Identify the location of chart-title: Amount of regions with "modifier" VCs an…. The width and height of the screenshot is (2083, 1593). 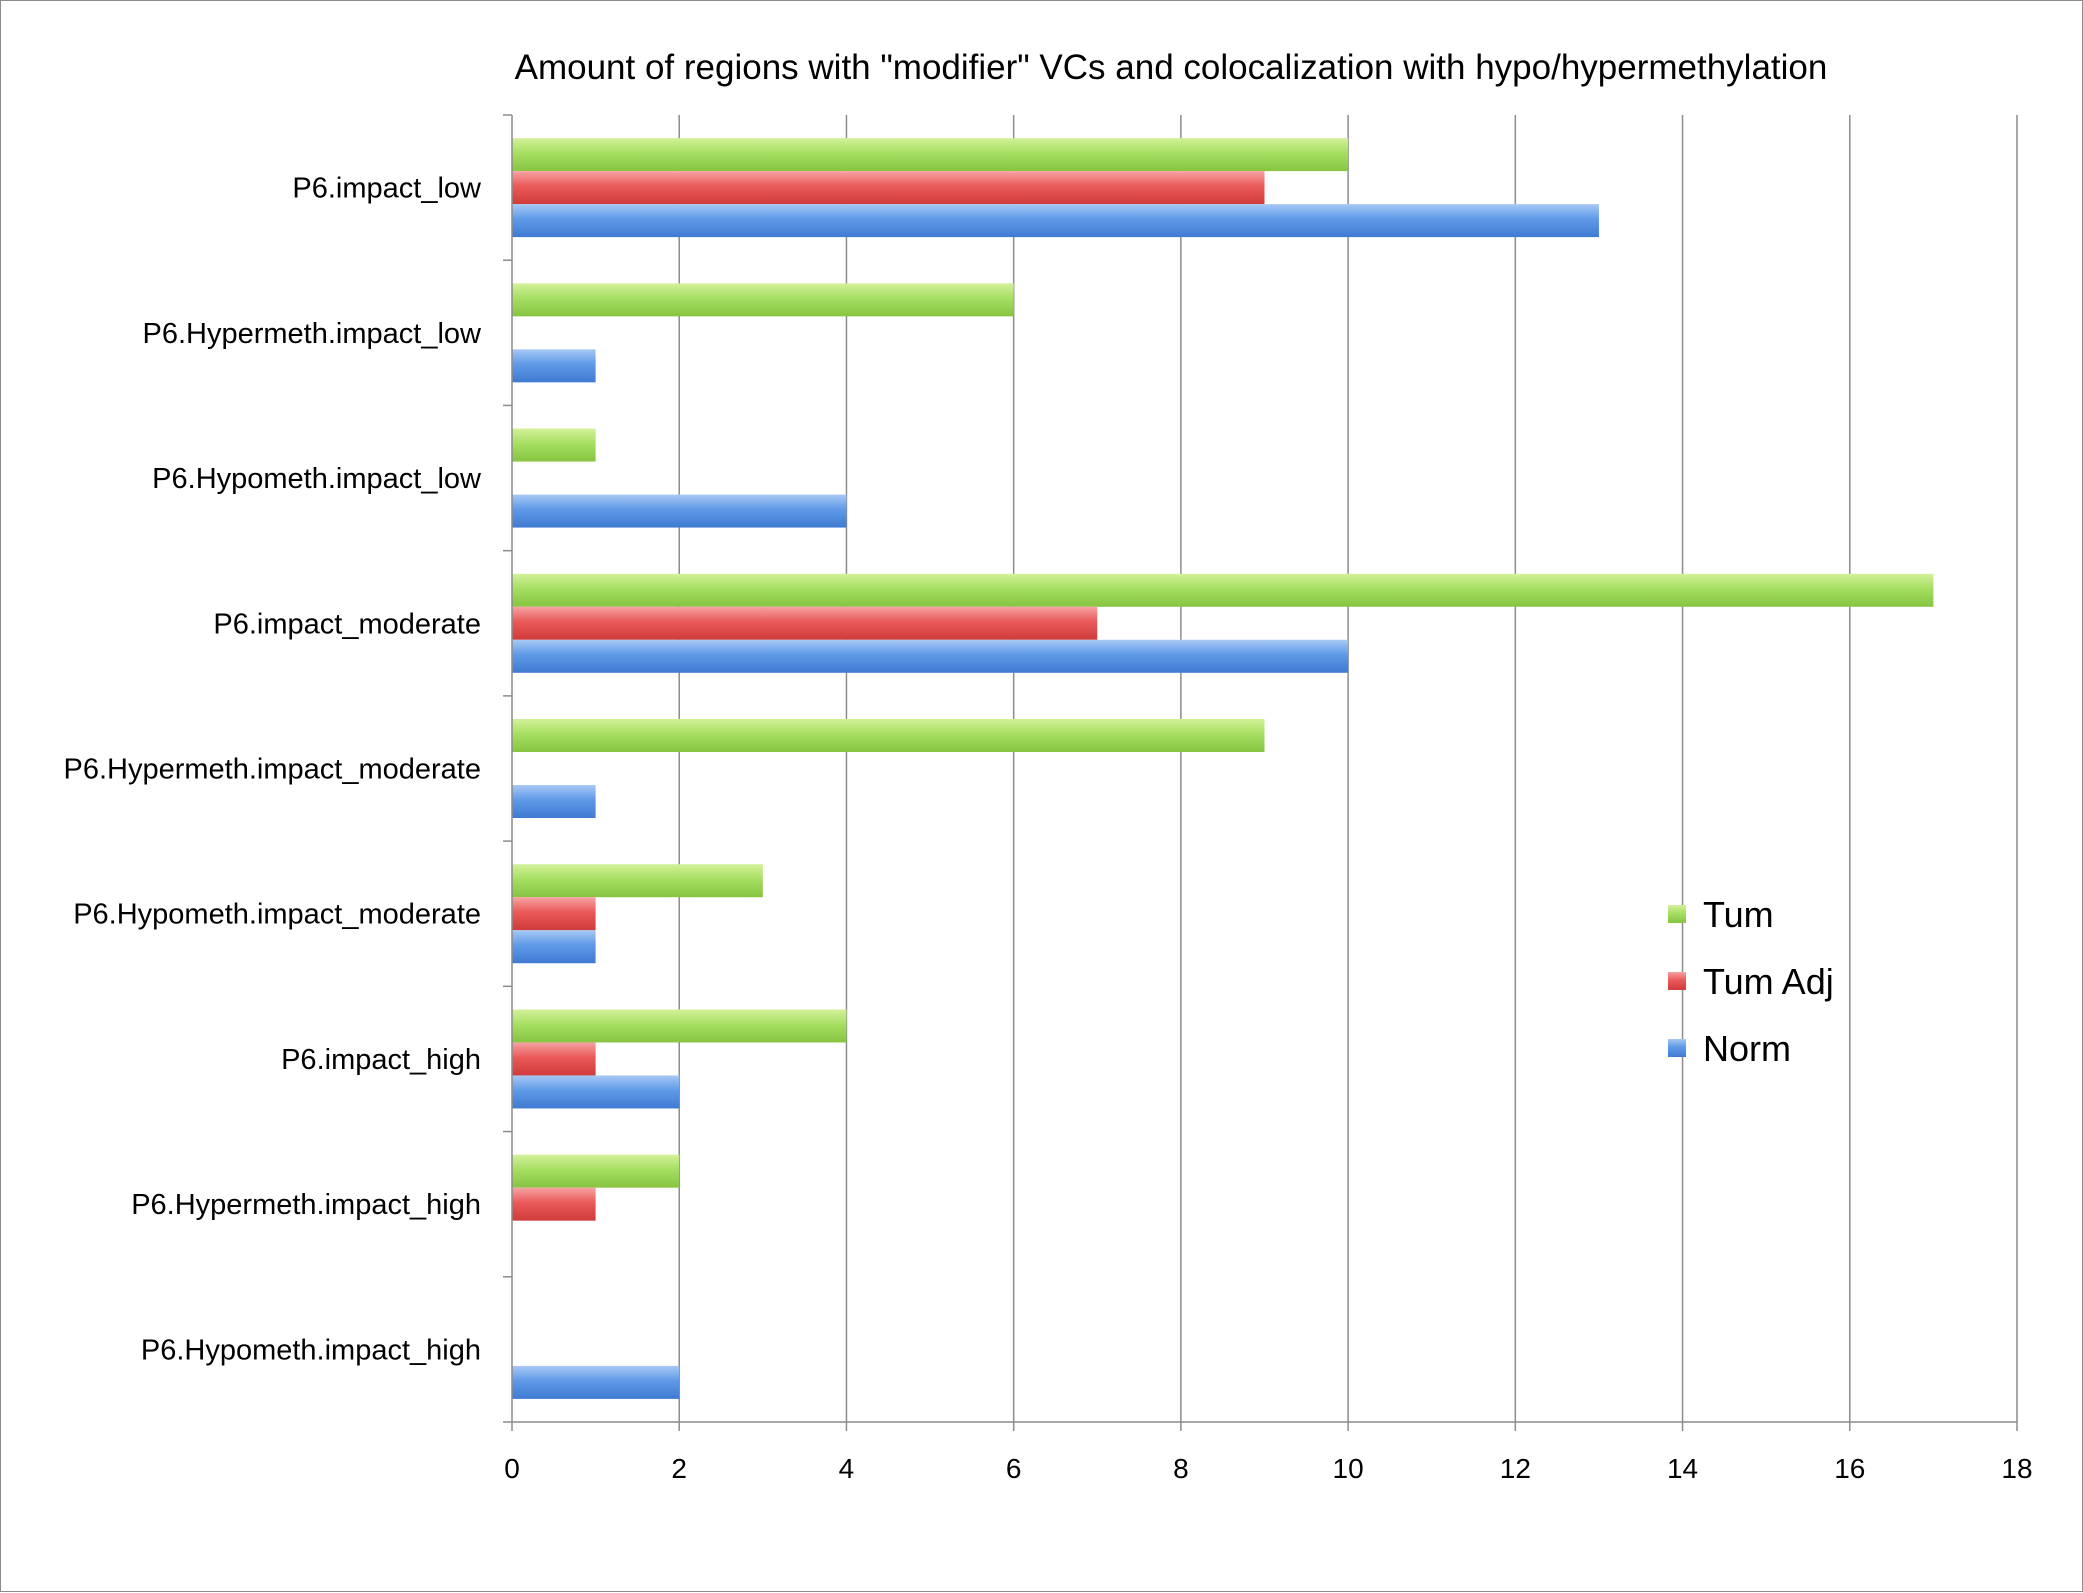
(1171, 67).